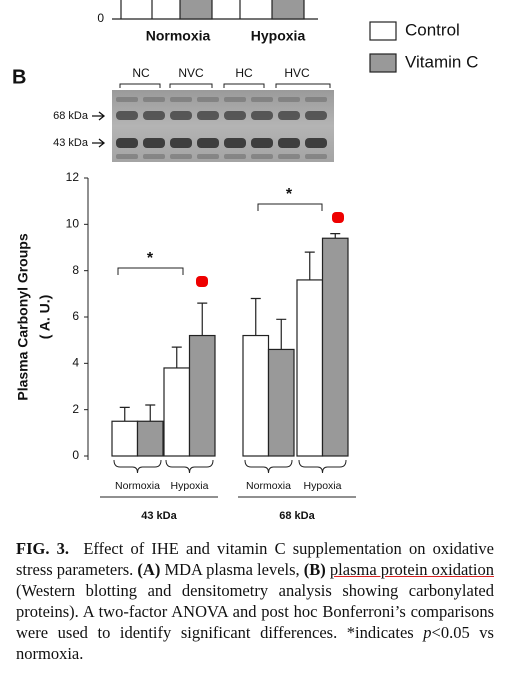 The width and height of the screenshot is (532, 678). Describe the element at coordinates (220, 239) in the screenshot. I see `significance-brackets` at that location.